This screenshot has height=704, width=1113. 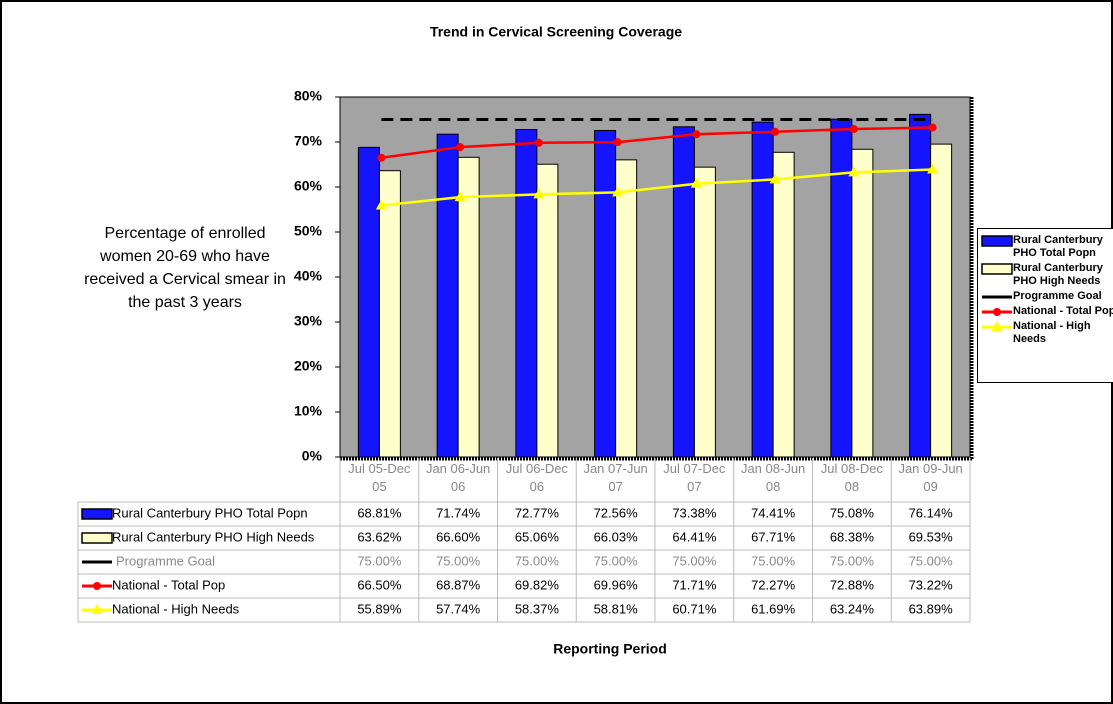 What do you see at coordinates (694, 477) in the screenshot?
I see `x-tick-label: Jul 07-Dec 07` at bounding box center [694, 477].